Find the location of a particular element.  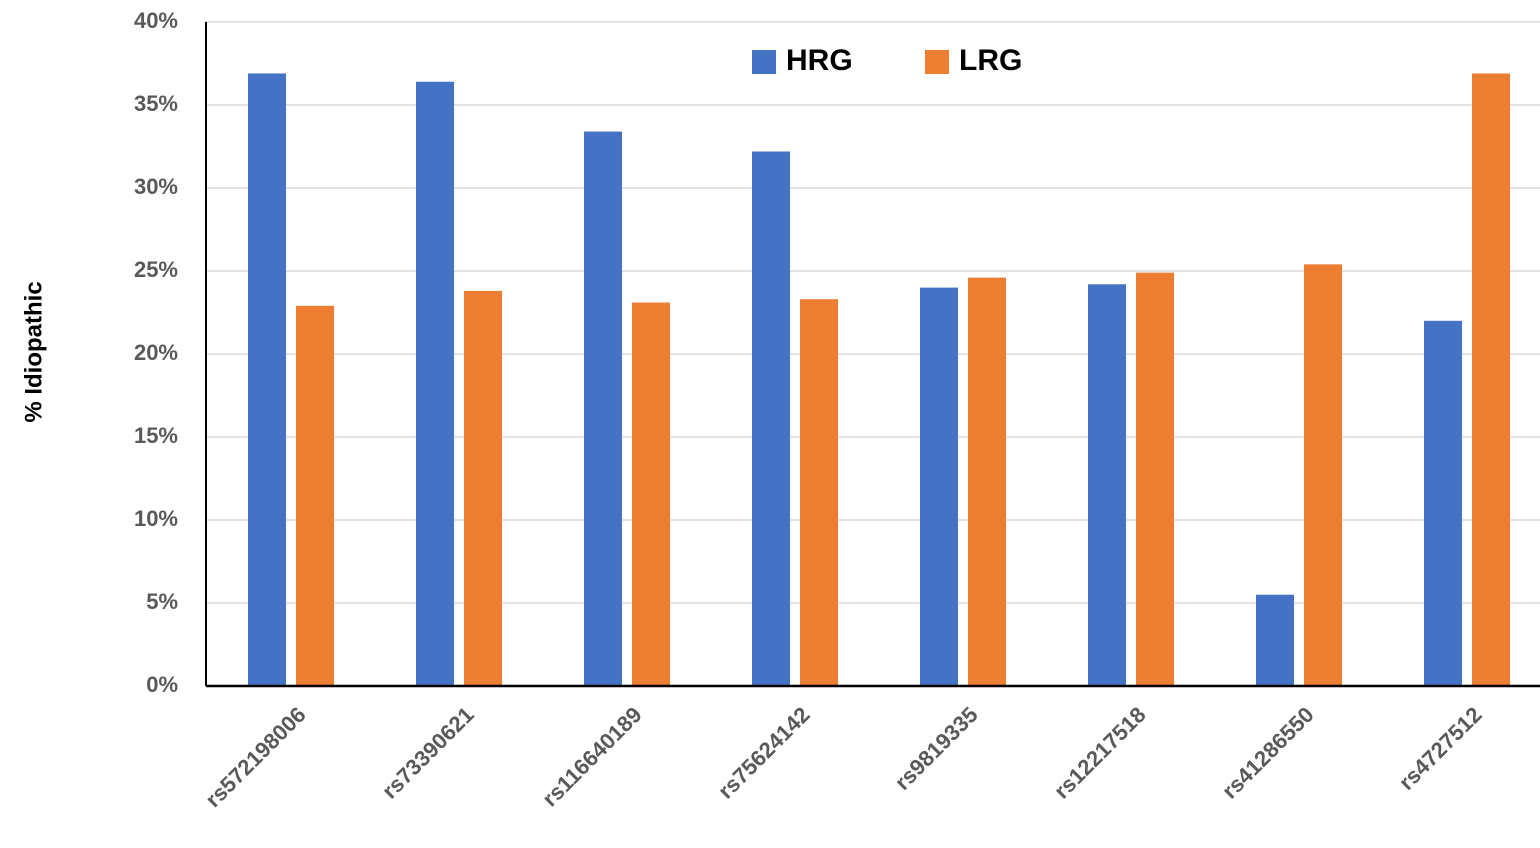

x-tick-label: rs9819335 is located at coordinates (936, 748).